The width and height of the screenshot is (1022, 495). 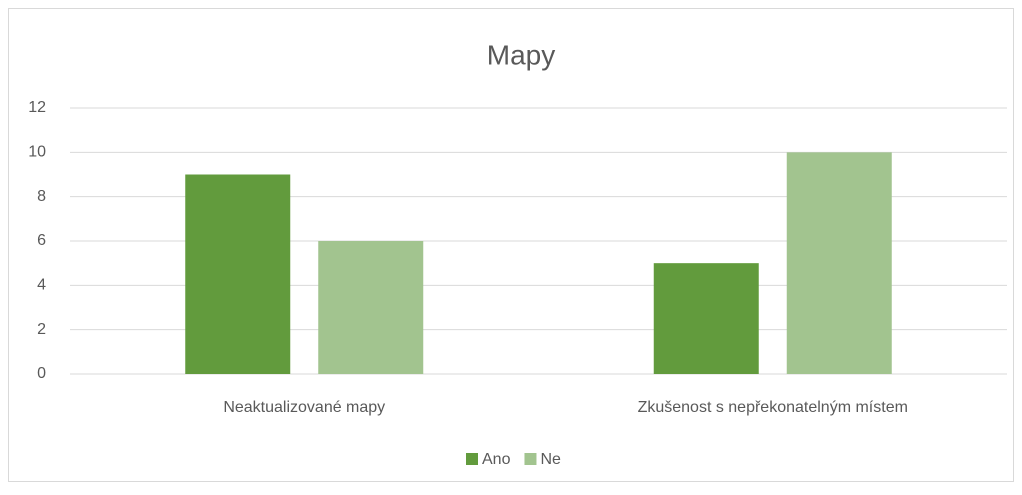 What do you see at coordinates (37, 152) in the screenshot?
I see `y-tick-label: 10` at bounding box center [37, 152].